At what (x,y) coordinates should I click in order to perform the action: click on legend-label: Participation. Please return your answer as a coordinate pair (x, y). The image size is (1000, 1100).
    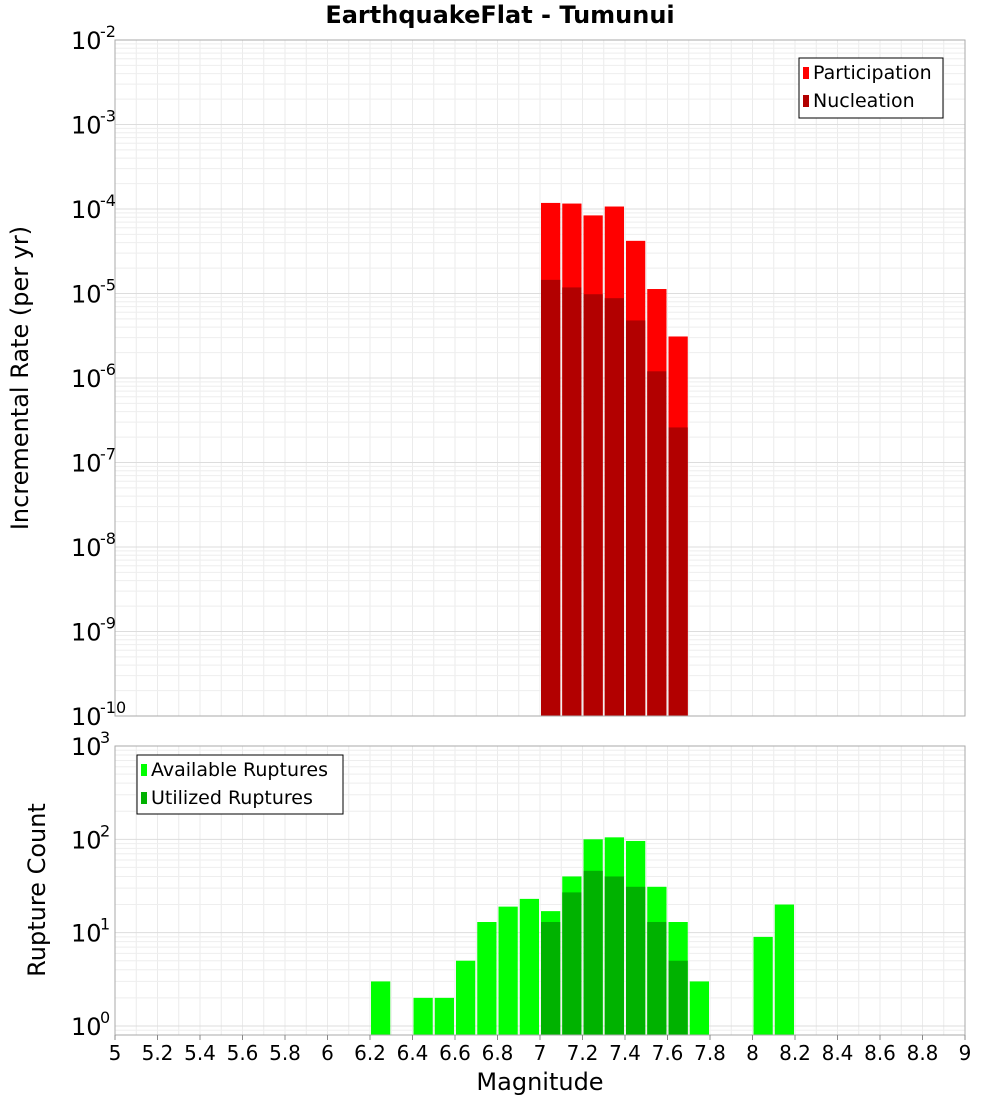
    Looking at the image, I should click on (872, 73).